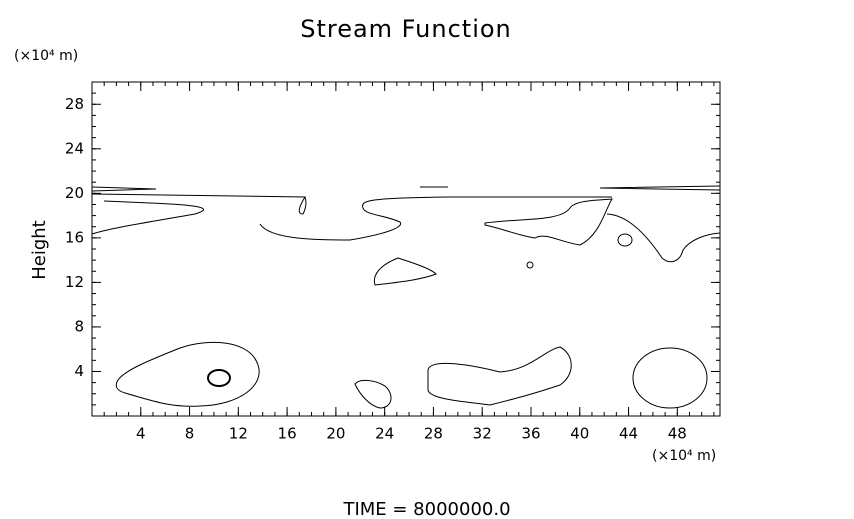 Image resolution: width=854 pixels, height=519 pixels. I want to click on x-tick-label: 40, so click(579, 434).